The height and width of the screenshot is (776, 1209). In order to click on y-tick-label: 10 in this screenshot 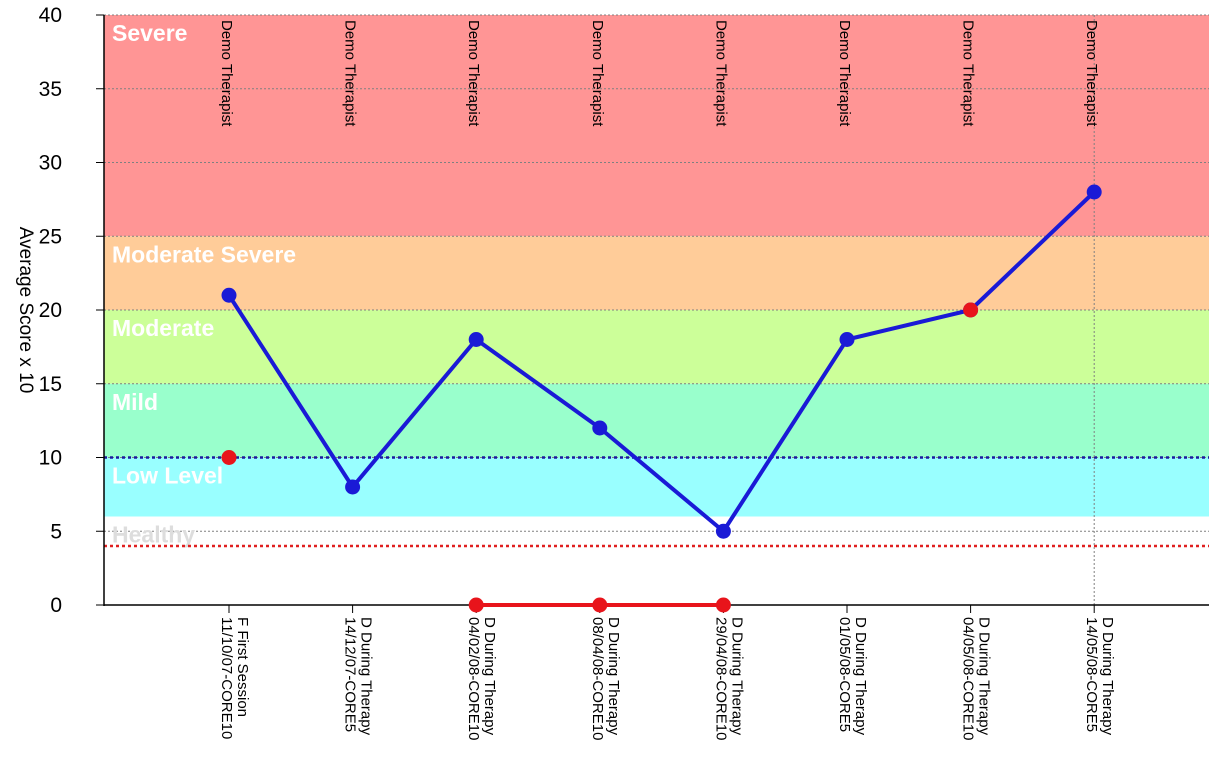, I will do `click(50, 458)`.